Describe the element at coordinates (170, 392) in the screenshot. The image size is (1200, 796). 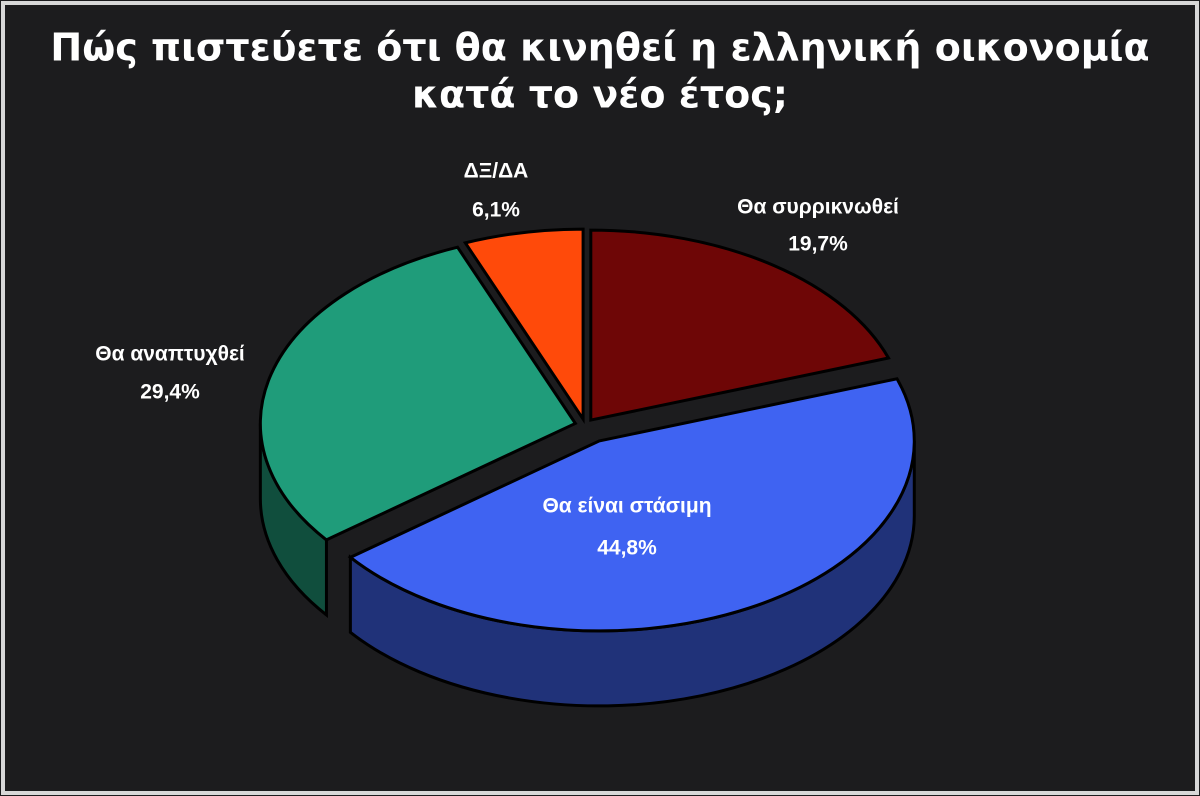
I see `data-label-value: 29,4%` at that location.